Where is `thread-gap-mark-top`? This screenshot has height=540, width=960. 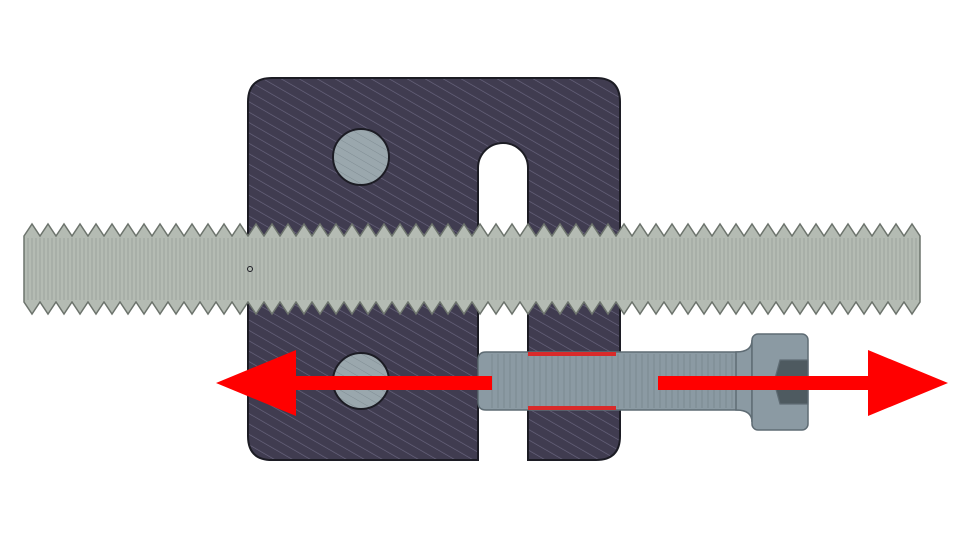 thread-gap-mark-top is located at coordinates (572, 354).